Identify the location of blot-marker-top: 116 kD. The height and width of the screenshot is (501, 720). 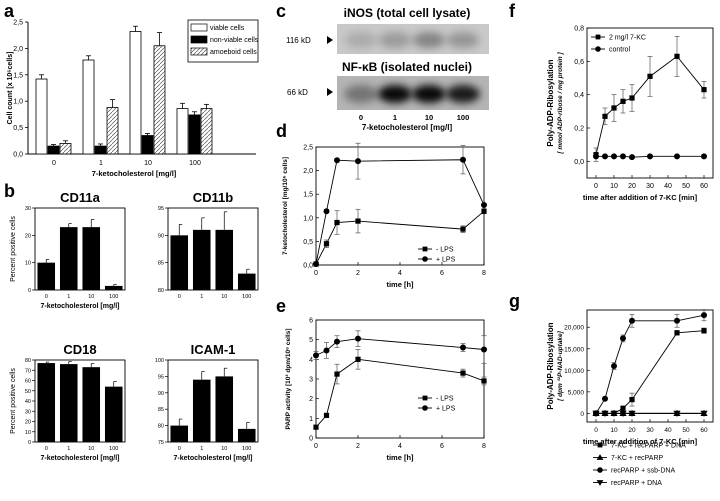
(298, 40).